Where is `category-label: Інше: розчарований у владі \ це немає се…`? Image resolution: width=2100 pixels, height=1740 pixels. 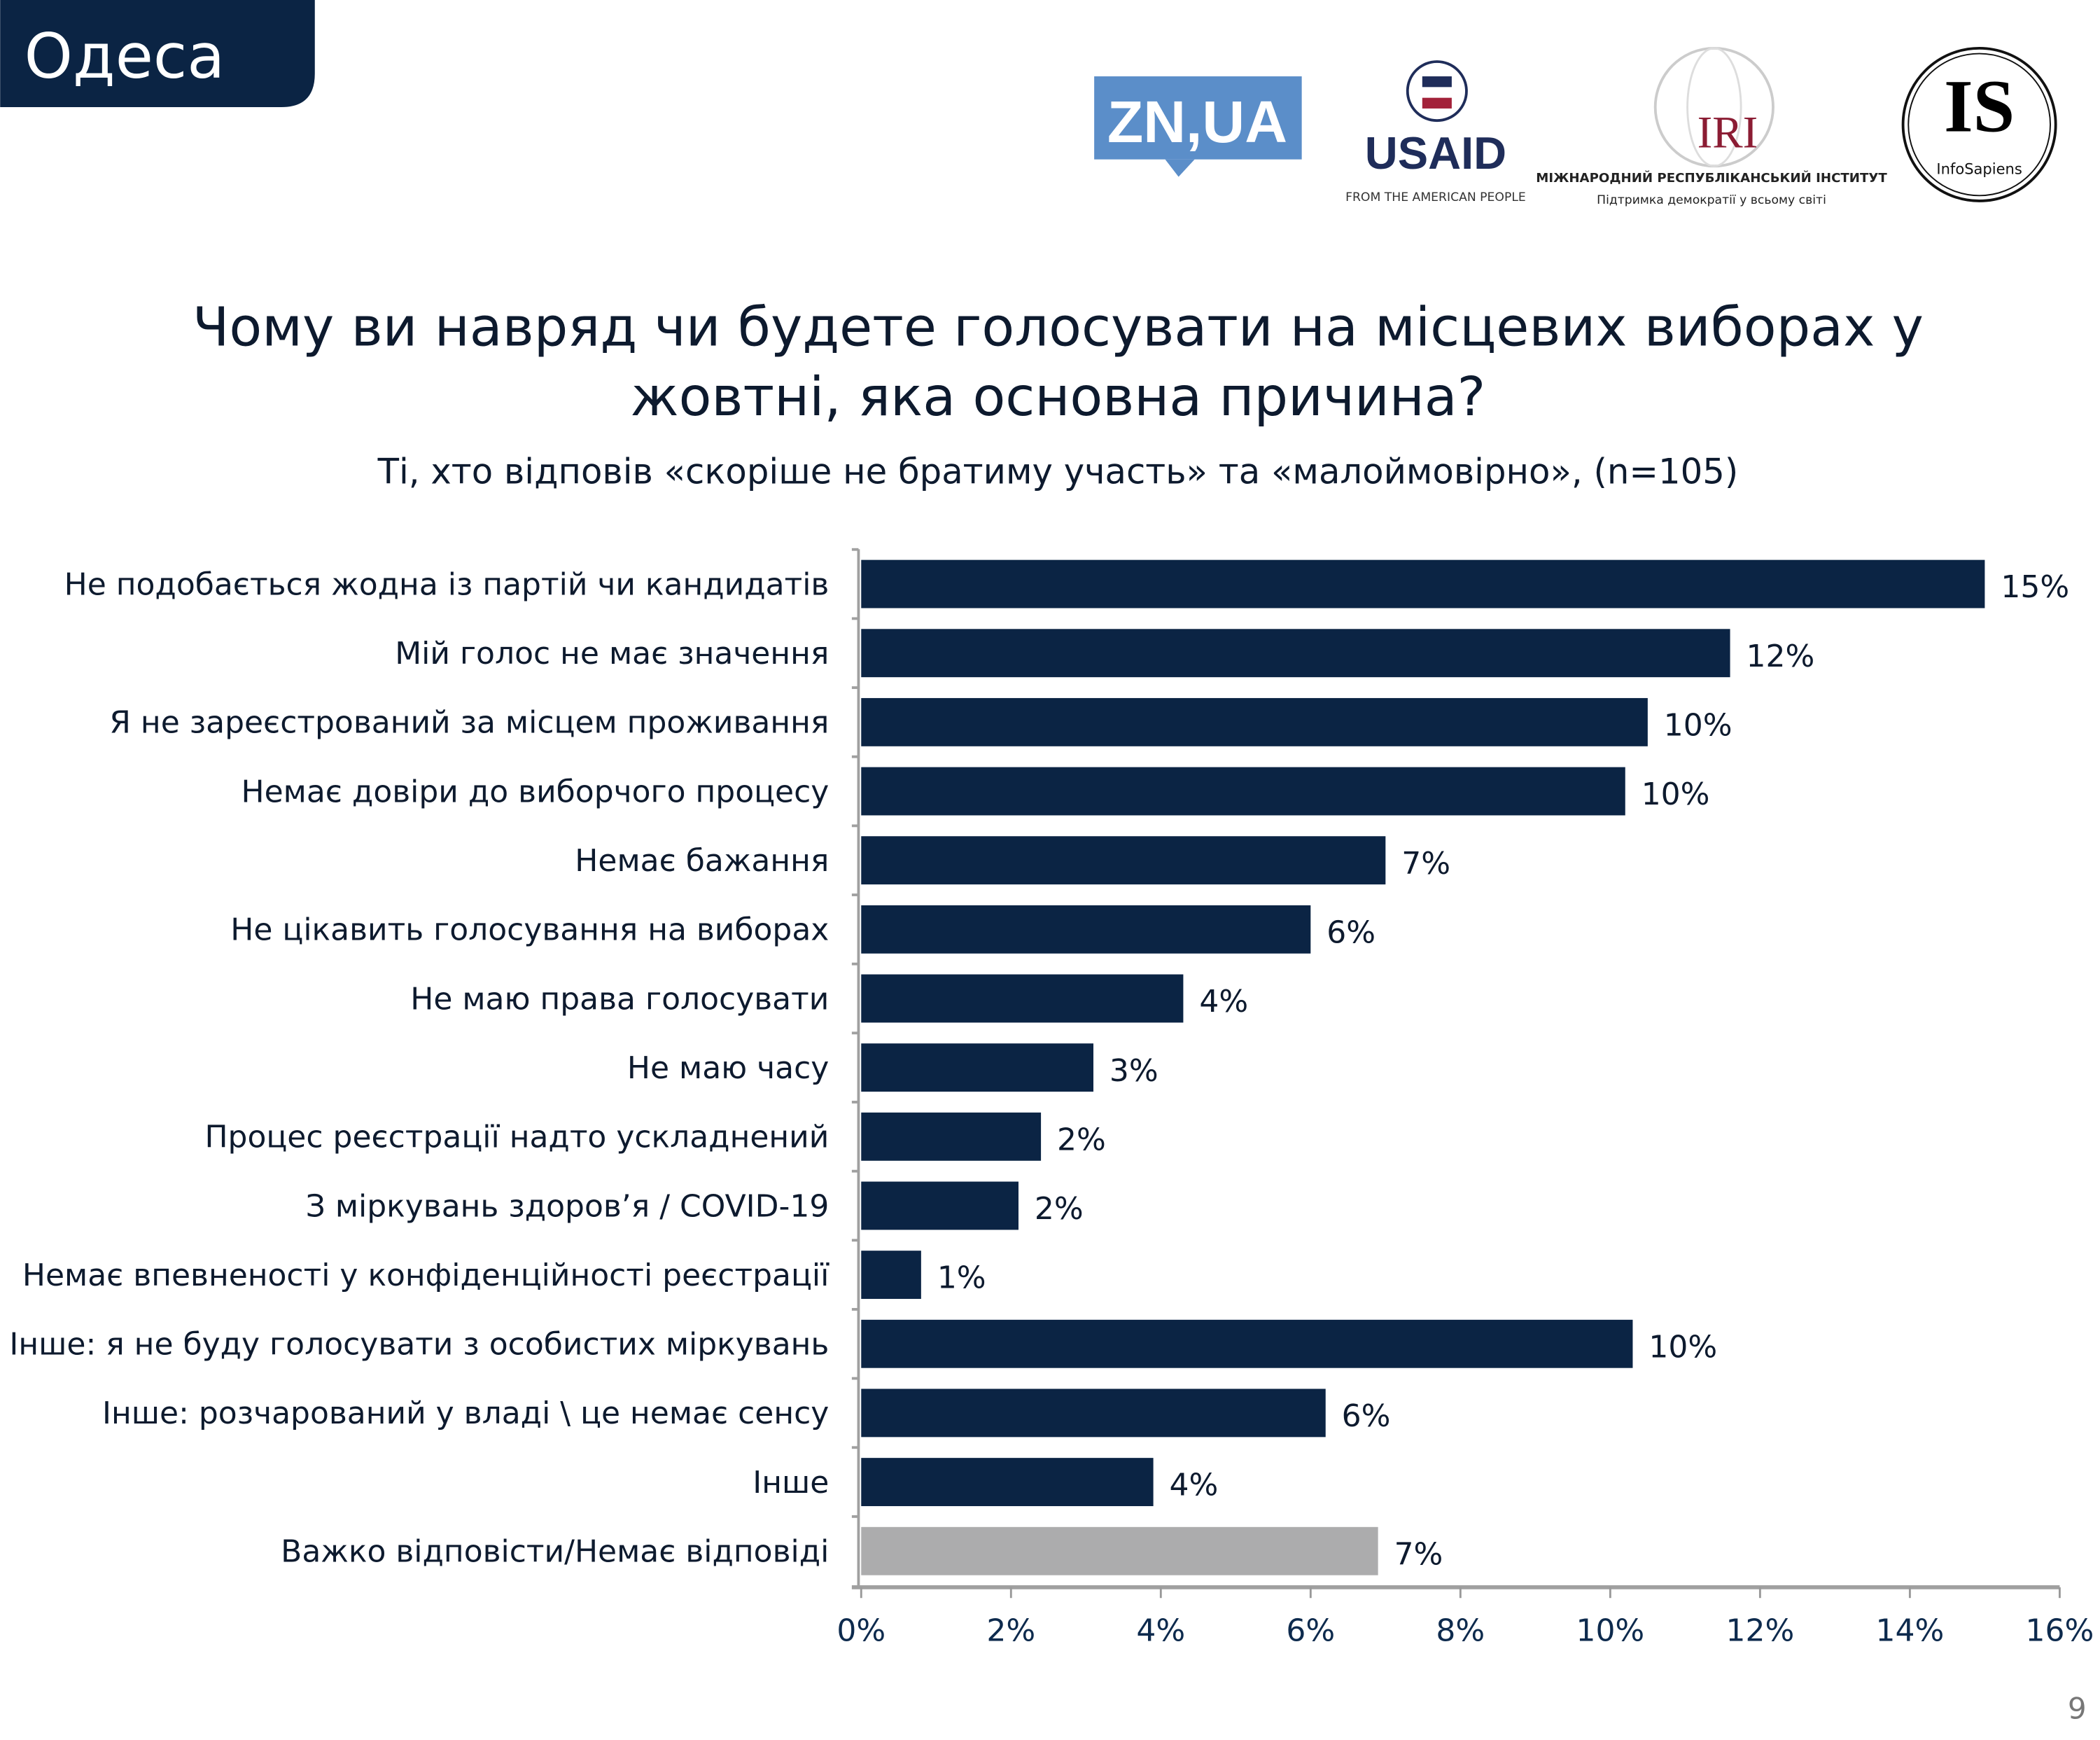 category-label: Інше: розчарований у владі \ це немає се… is located at coordinates (465, 1413).